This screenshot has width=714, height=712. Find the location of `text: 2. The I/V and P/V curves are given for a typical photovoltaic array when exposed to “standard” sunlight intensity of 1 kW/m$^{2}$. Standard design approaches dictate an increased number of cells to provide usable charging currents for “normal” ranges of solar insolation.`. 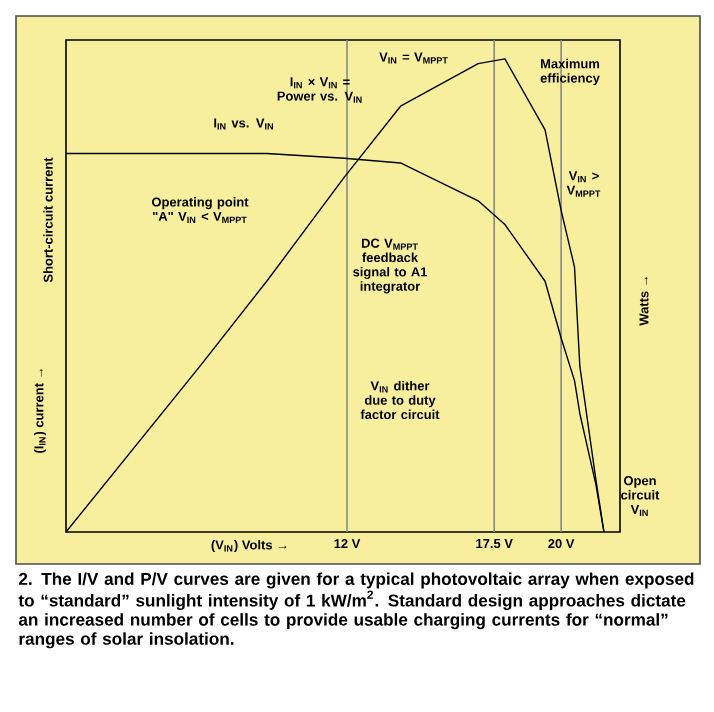

text: 2. The I/V and P/V curves are given for a typical photovoltaic array when exposed to “standard” sunlight intensity of 1 kW/m$^{2}$. Standard design approaches dictate an increased number of cells to provide usable charging currents for “normal” ranges of solar insolation. is located at coordinates (356, 610).